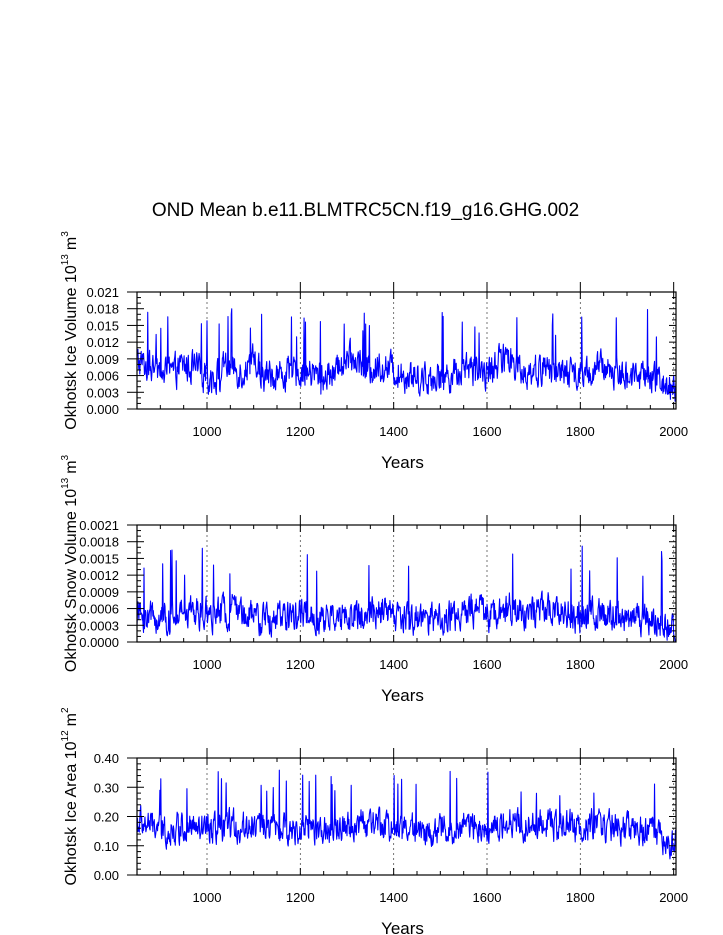  I want to click on y-tick-label: 0.40, so click(106, 758).